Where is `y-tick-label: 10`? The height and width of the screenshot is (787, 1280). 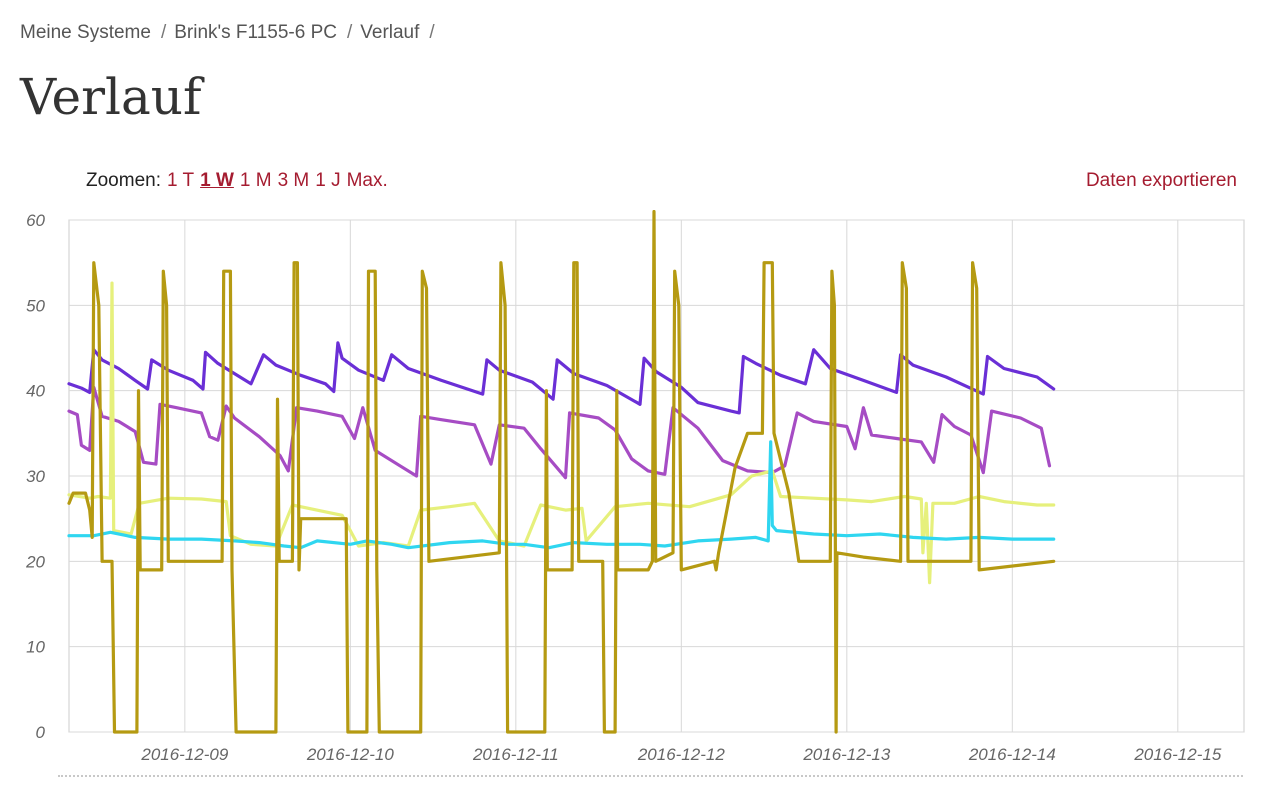 y-tick-label: 10 is located at coordinates (35, 647).